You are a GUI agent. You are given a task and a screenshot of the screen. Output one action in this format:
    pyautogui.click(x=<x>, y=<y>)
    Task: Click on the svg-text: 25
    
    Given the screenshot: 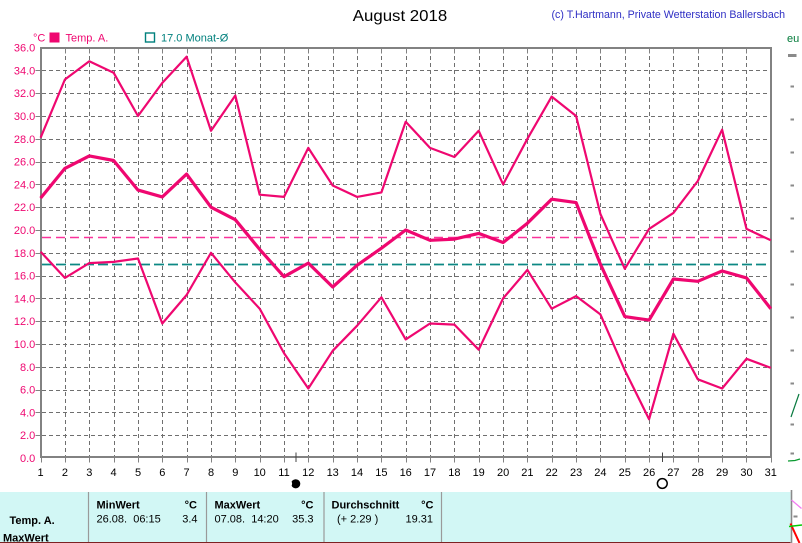 What is the action you would take?
    pyautogui.click(x=625, y=473)
    